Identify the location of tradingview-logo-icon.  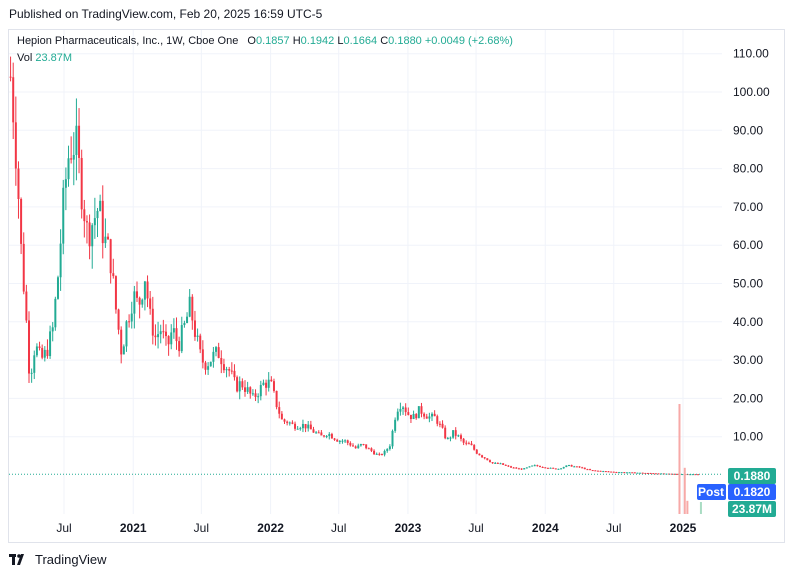
(16, 559).